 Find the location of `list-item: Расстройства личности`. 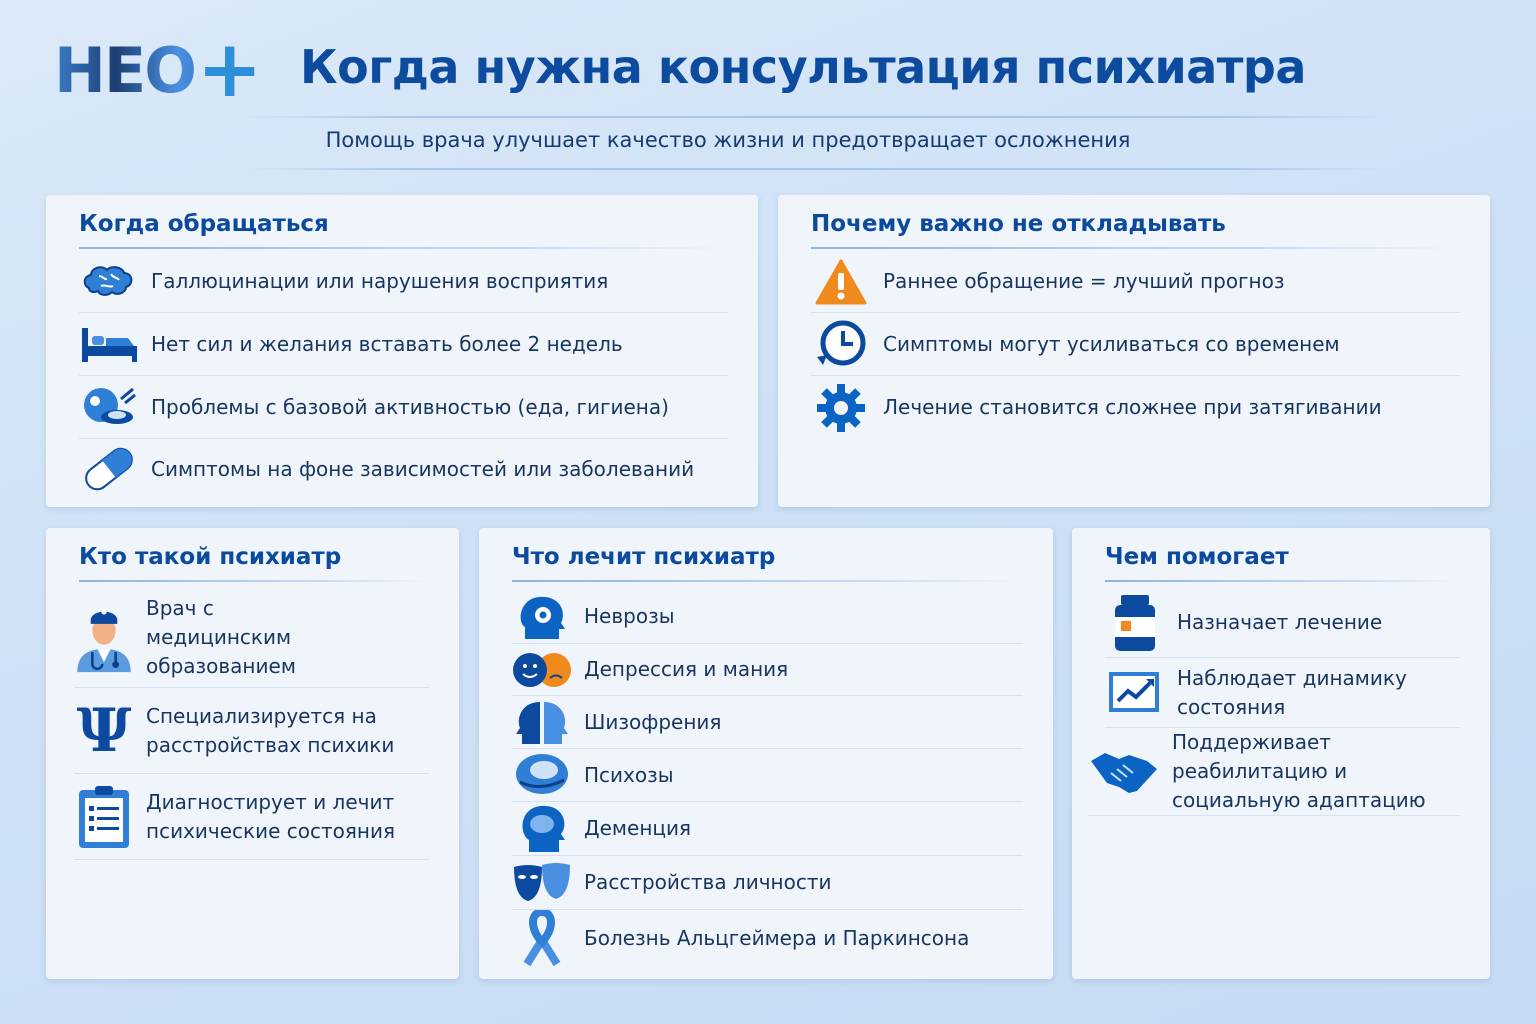

list-item: Расстройства личности is located at coordinates (767, 883).